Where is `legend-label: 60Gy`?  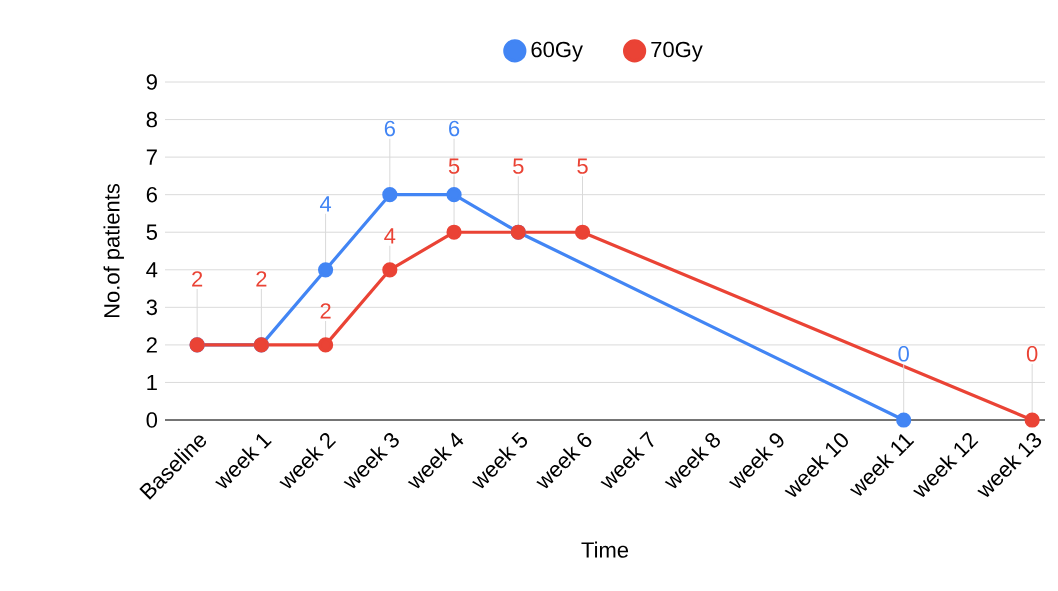
legend-label: 60Gy is located at coordinates (557, 51).